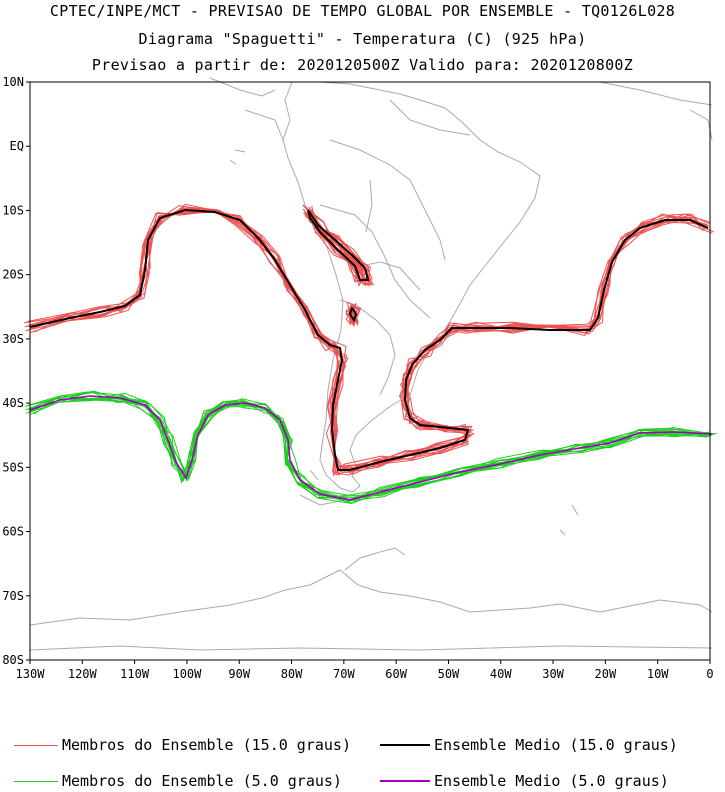 This screenshot has height=792, width=725. Describe the element at coordinates (31, 674) in the screenshot. I see `lon-tick-label: 130W` at that location.